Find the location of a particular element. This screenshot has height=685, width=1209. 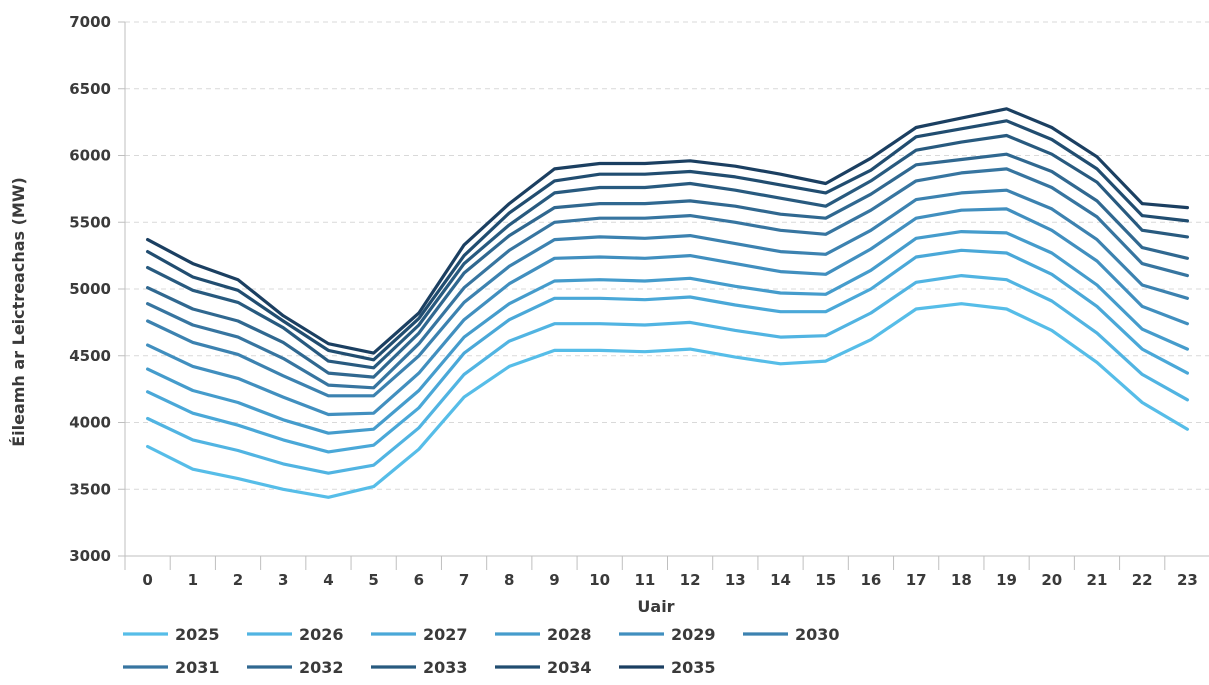

x-tick-label: 17 is located at coordinates (916, 580).